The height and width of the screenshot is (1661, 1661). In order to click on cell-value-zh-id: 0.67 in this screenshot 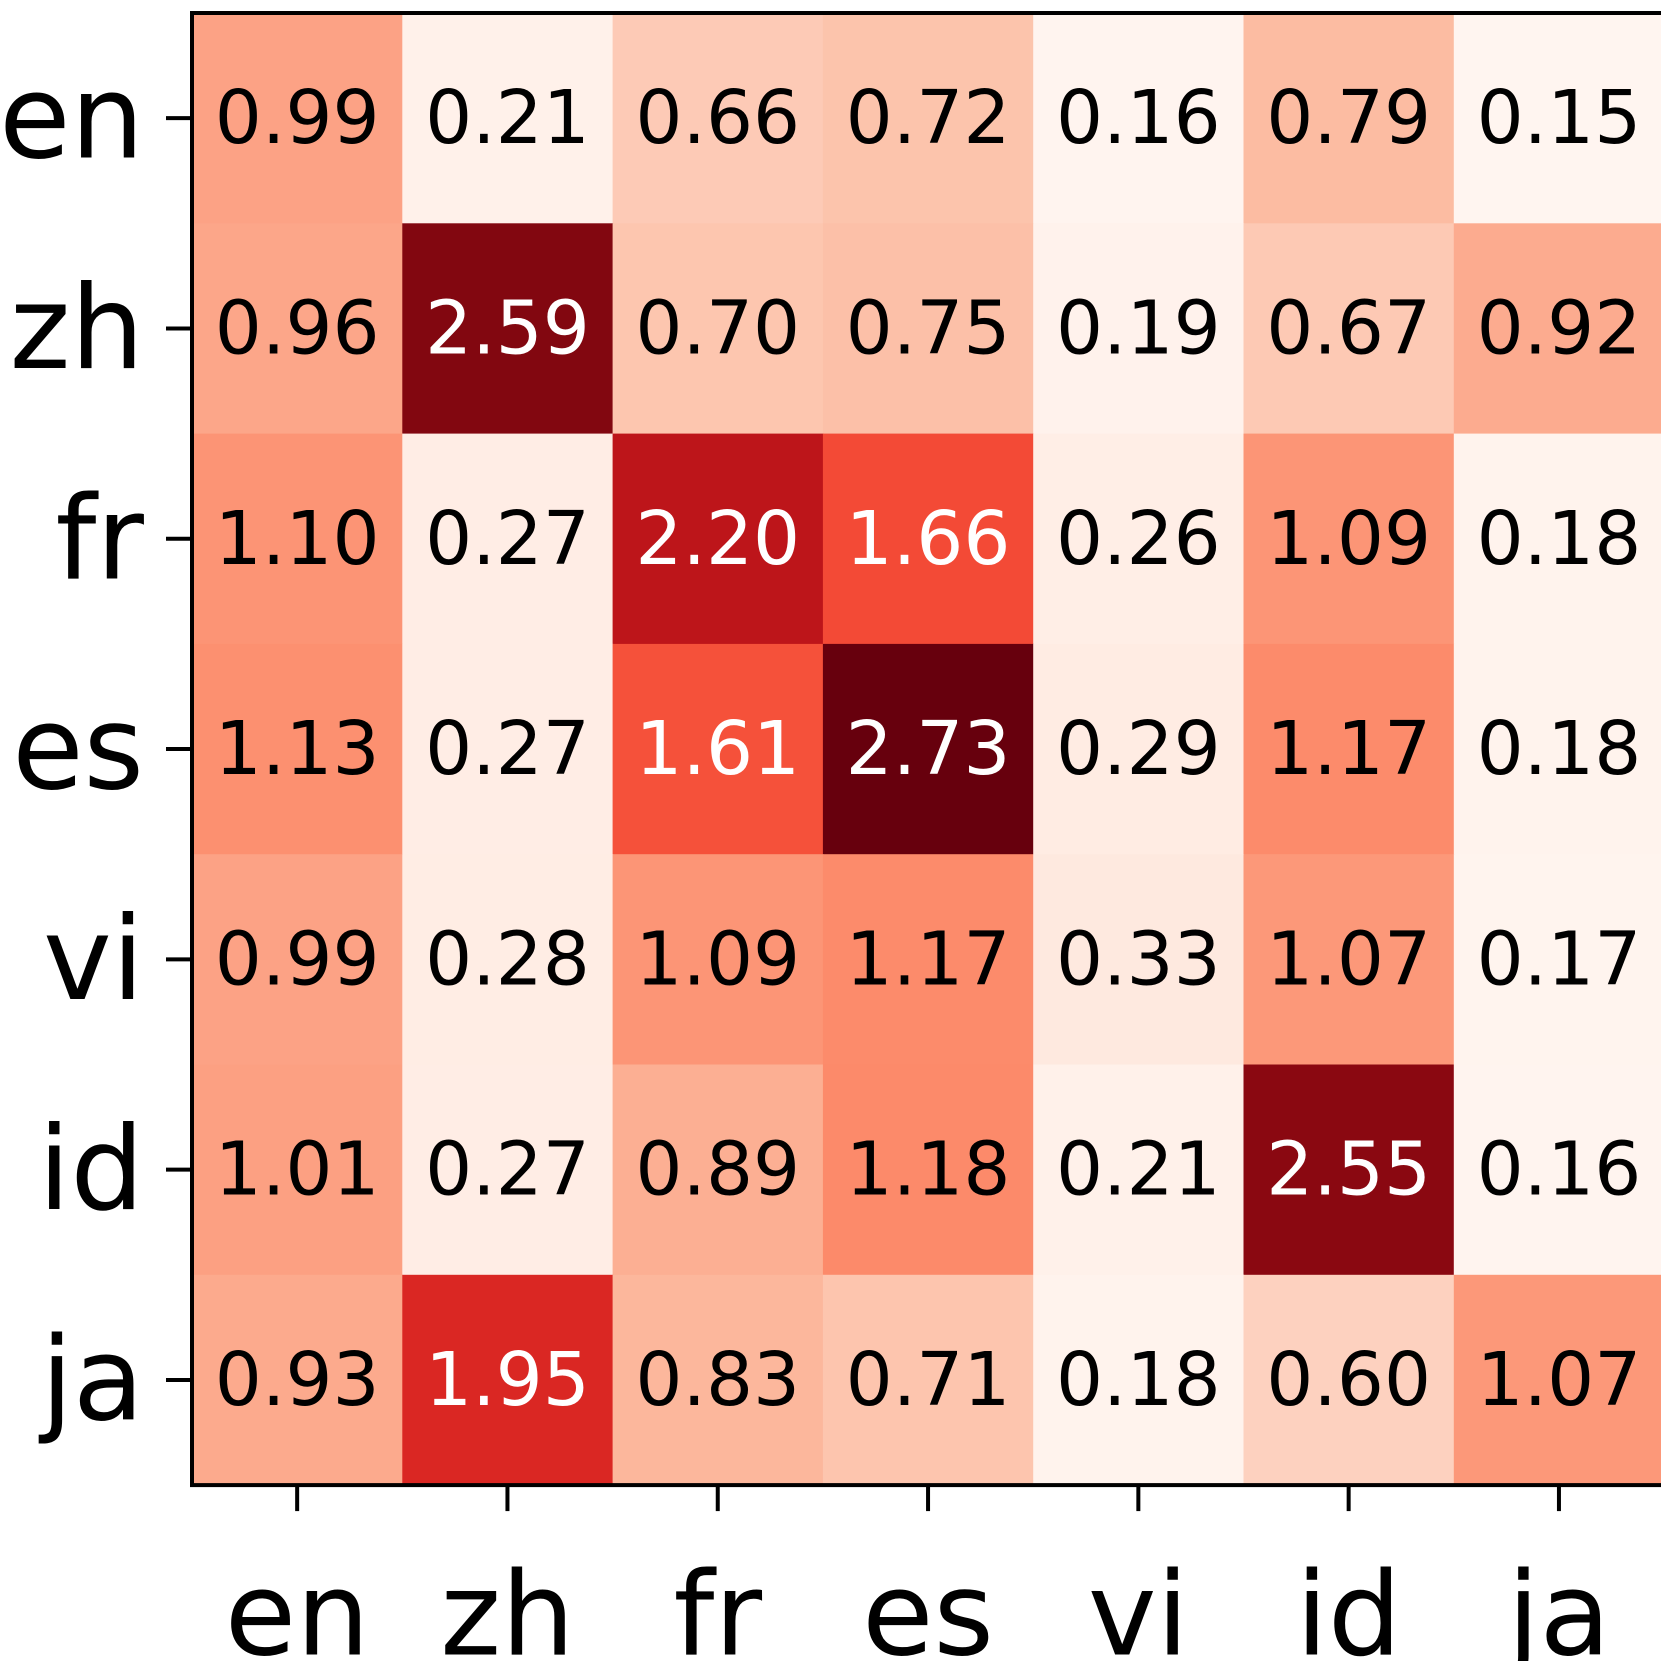, I will do `click(1348, 328)`.